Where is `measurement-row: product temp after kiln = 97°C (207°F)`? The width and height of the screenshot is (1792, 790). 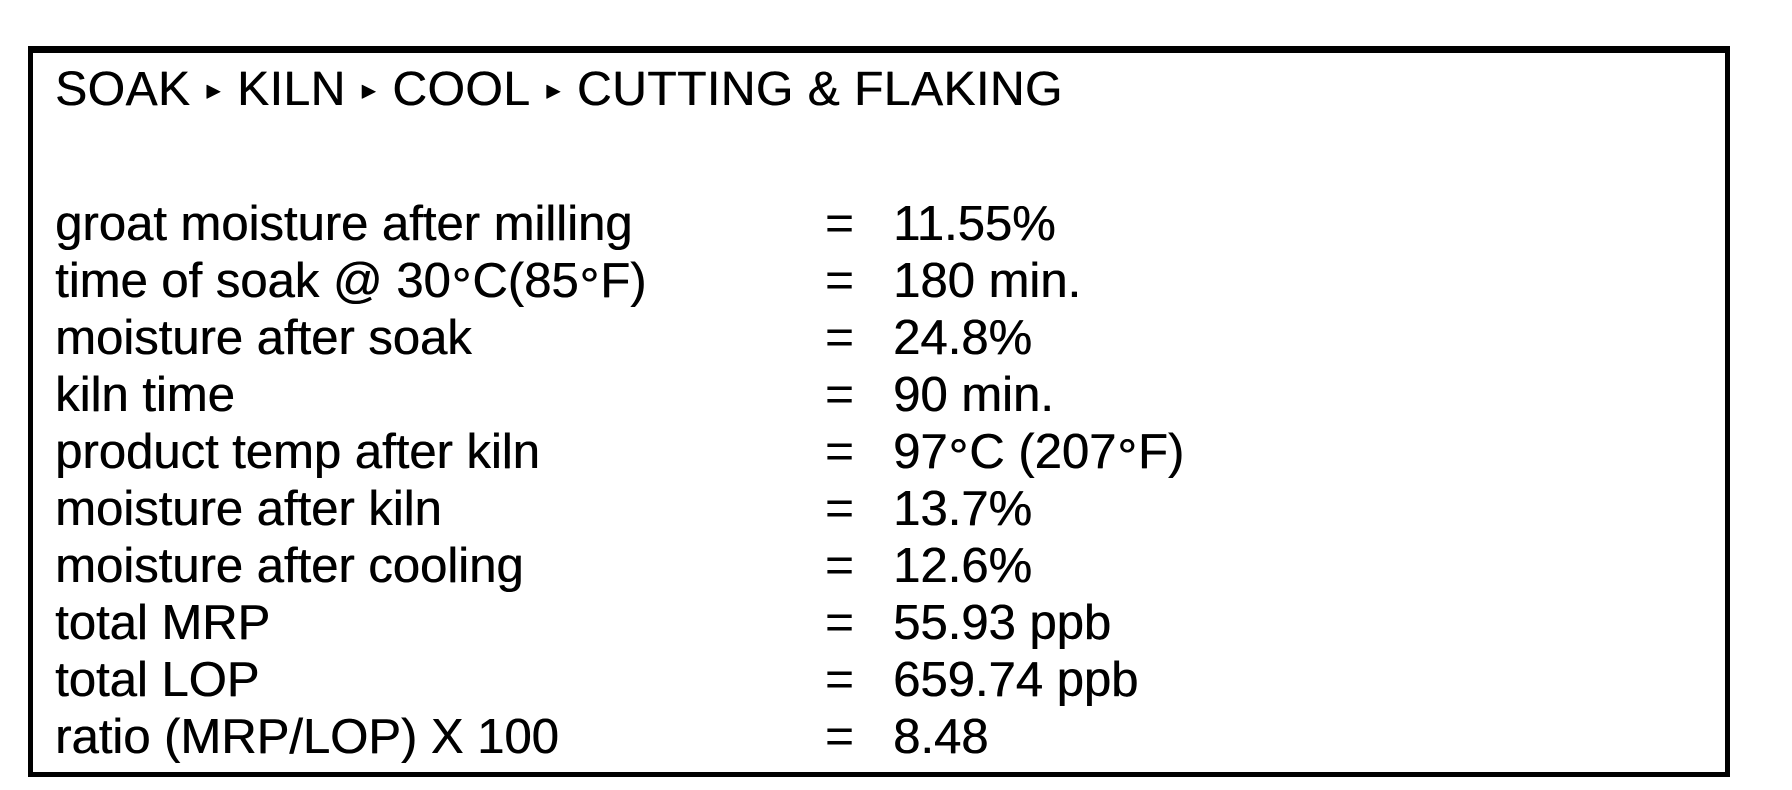 measurement-row: product temp after kiln = 97°C (207°F) is located at coordinates (881, 454).